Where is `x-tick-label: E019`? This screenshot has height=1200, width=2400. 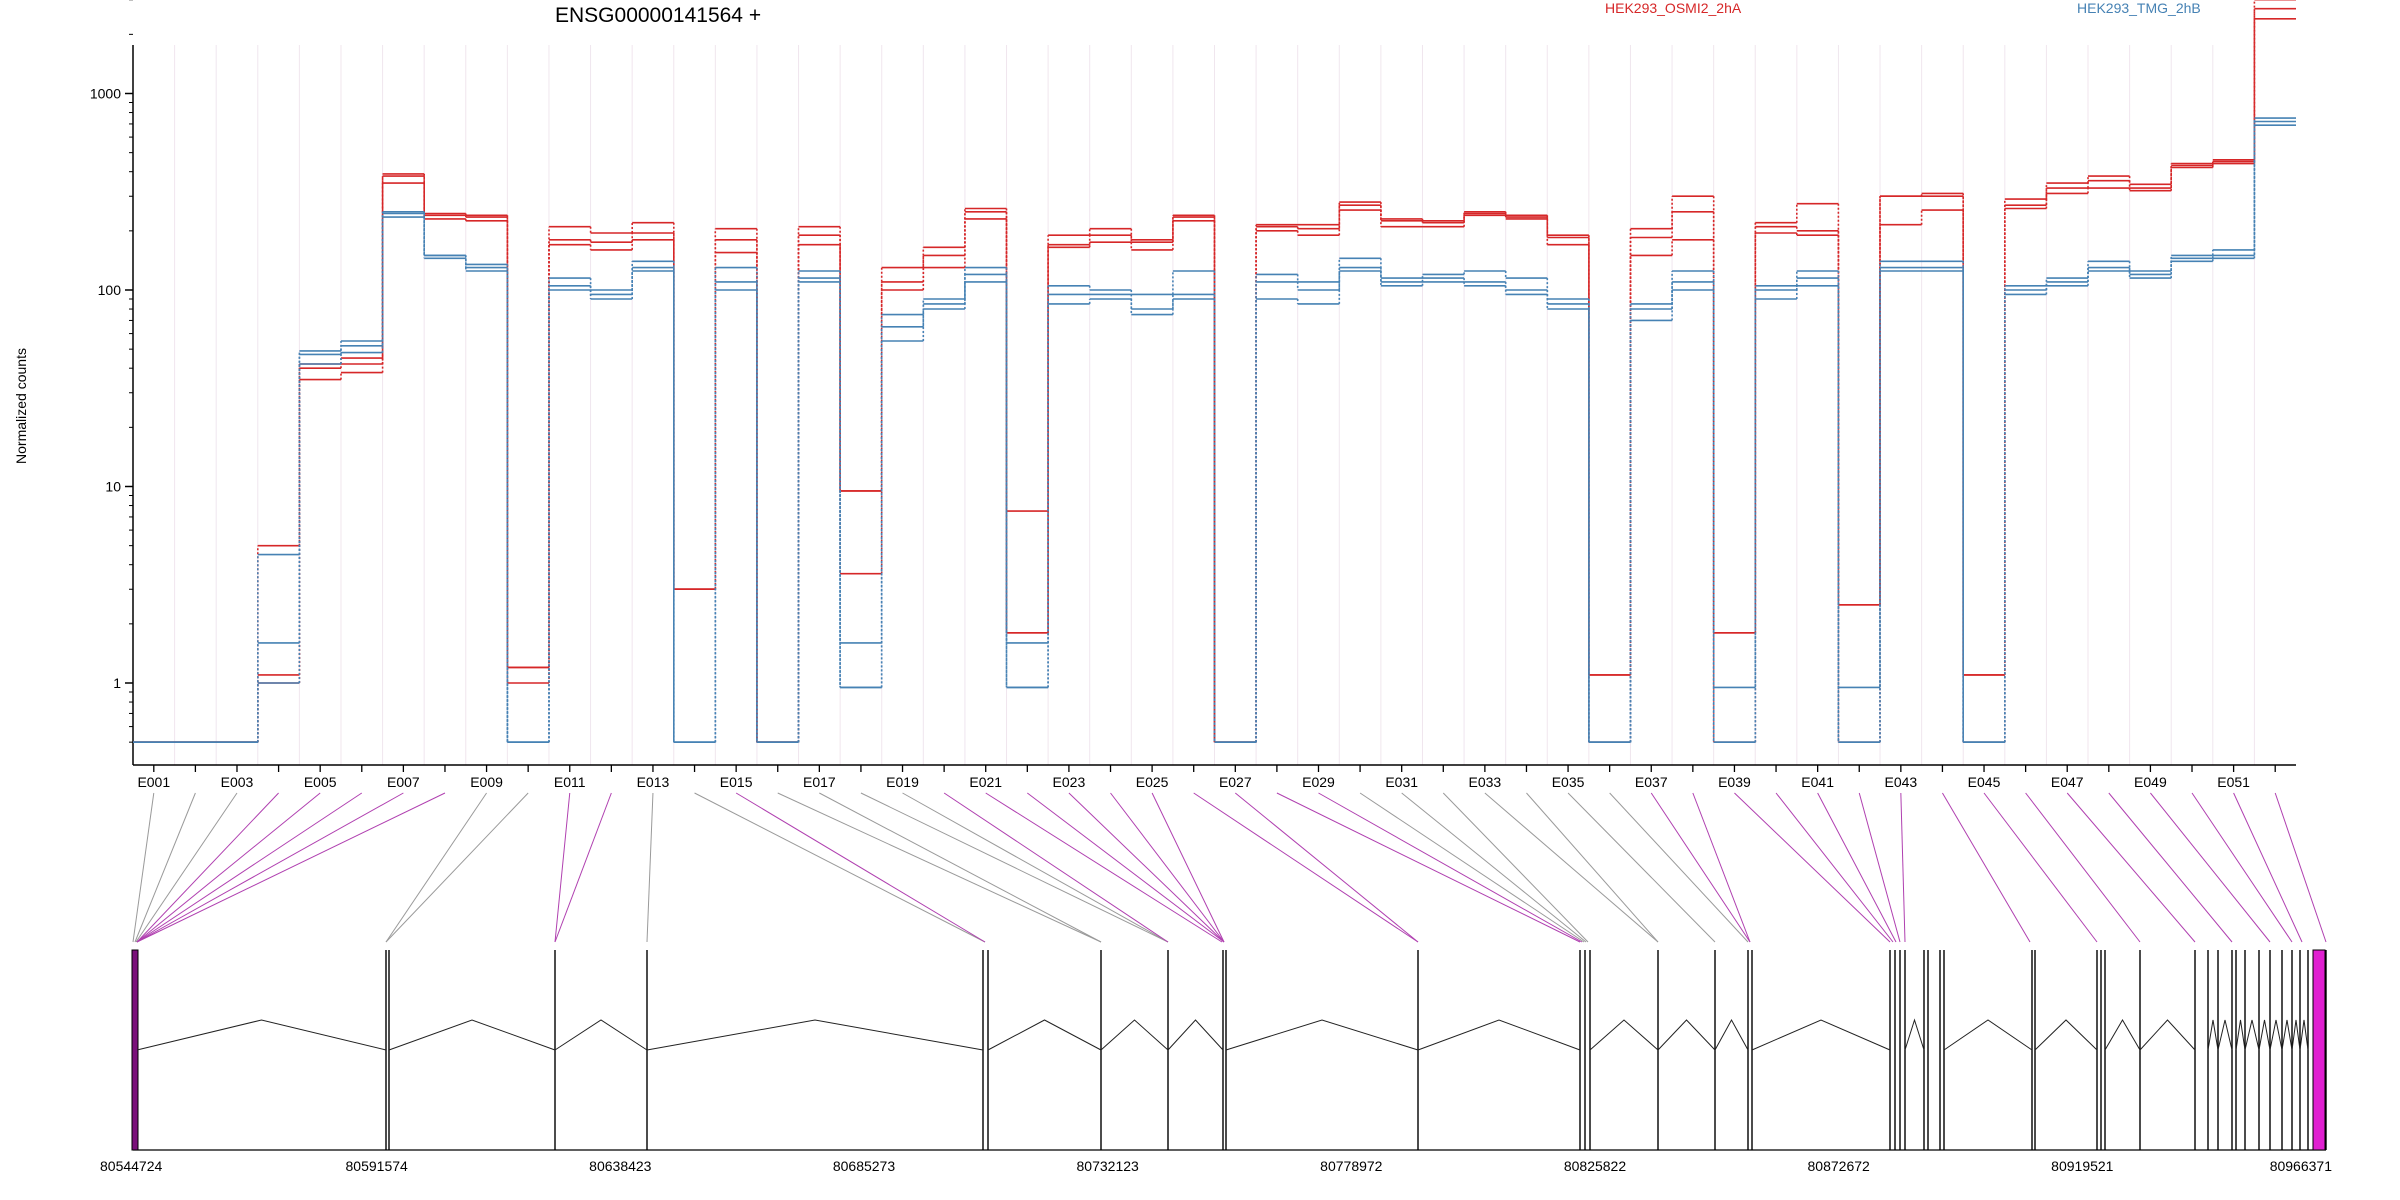
x-tick-label: E019 is located at coordinates (902, 782).